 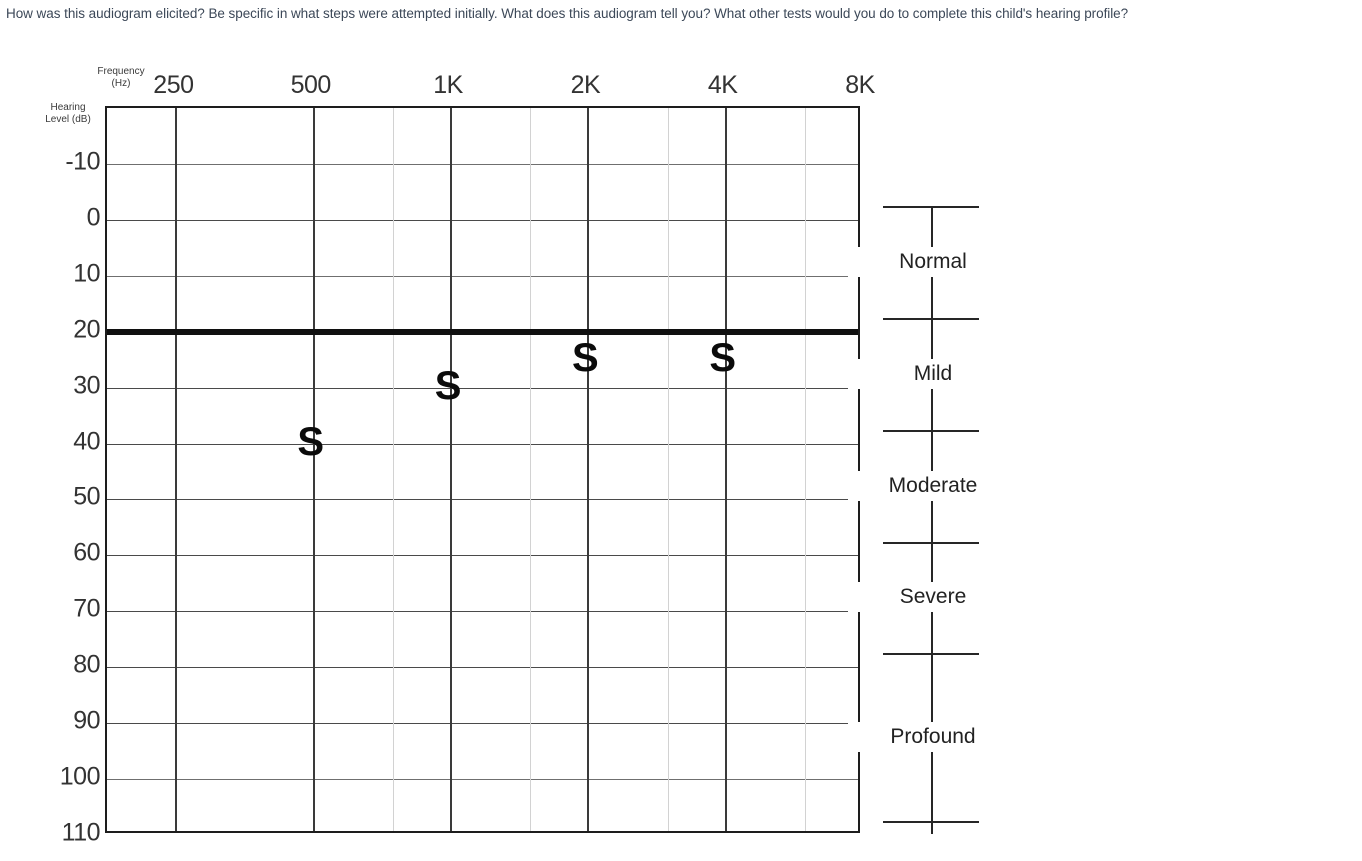 What do you see at coordinates (805, 469) in the screenshot?
I see `gridline-v-6000hz` at bounding box center [805, 469].